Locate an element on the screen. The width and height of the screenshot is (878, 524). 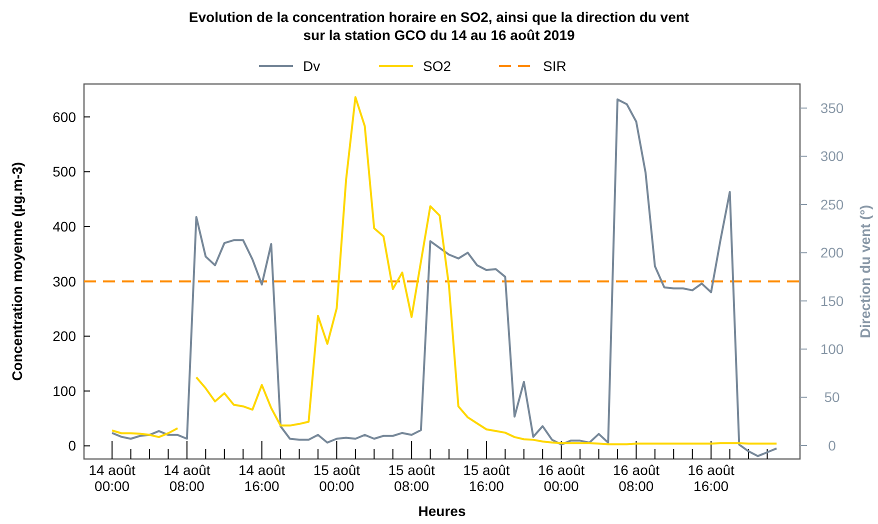
y-tick-label: 100 is located at coordinates (64, 390).